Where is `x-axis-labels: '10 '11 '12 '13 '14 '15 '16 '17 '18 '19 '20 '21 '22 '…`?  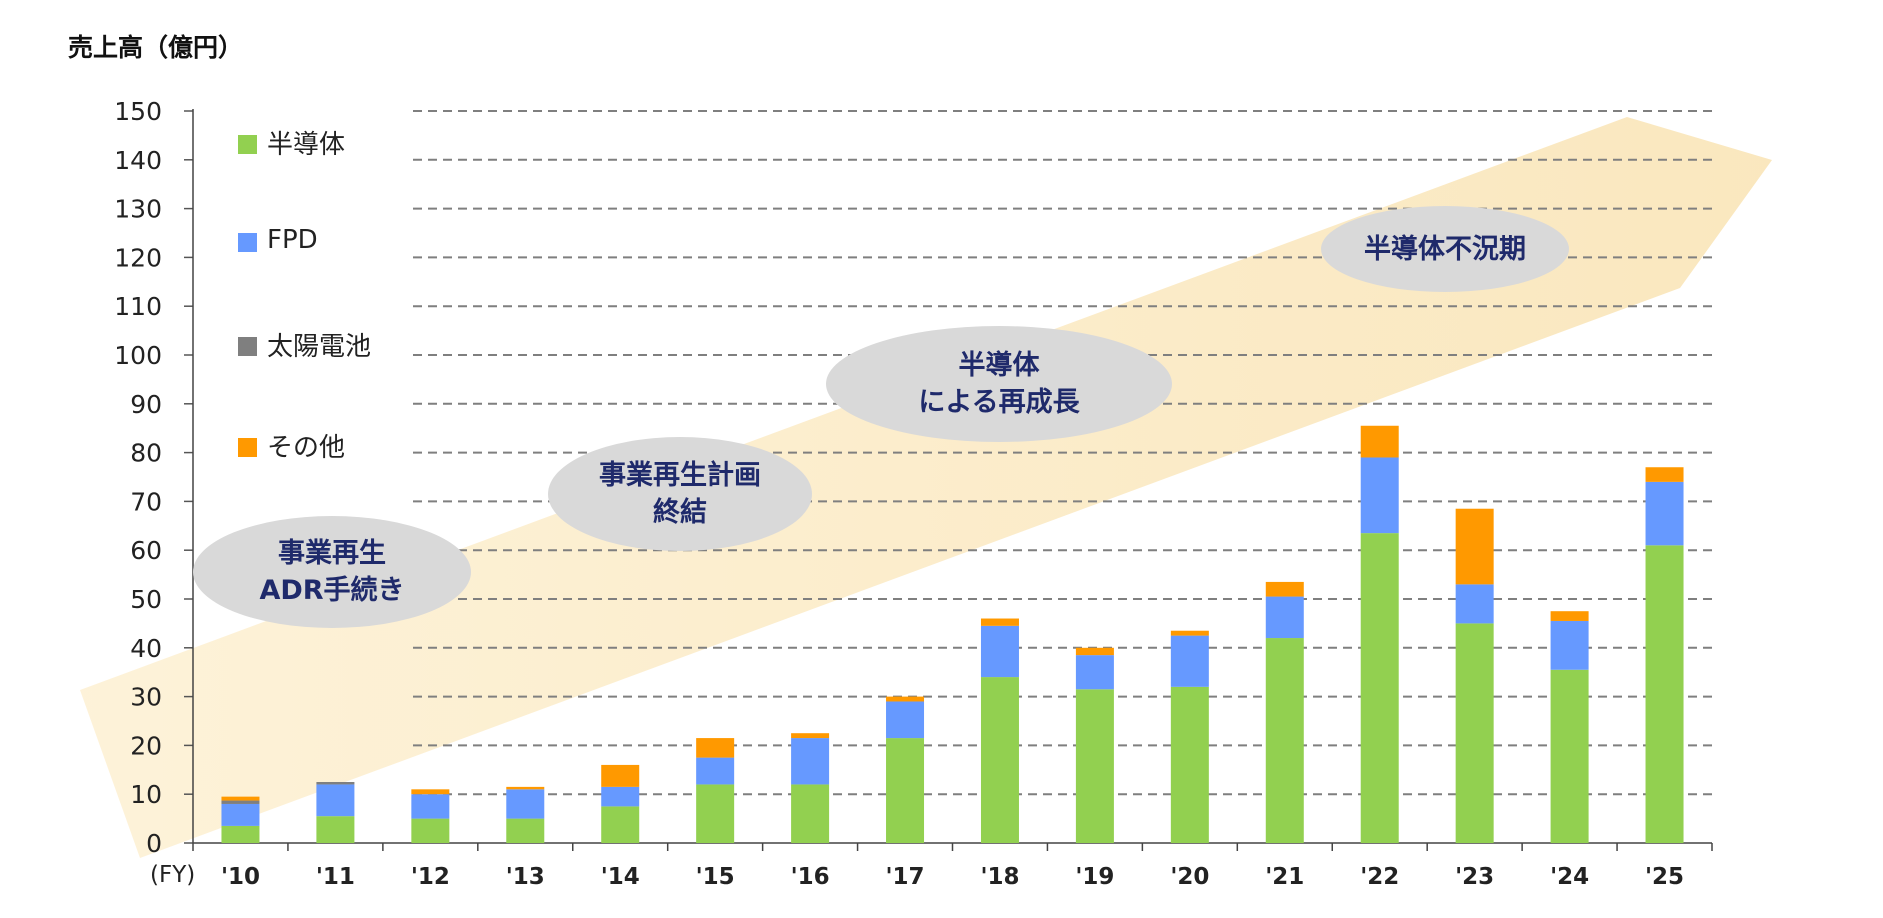 x-axis-labels: '10 '11 '12 '13 '14 '15 '16 '17 '18 '19 '20 '21 '22 '… is located at coordinates (952, 877).